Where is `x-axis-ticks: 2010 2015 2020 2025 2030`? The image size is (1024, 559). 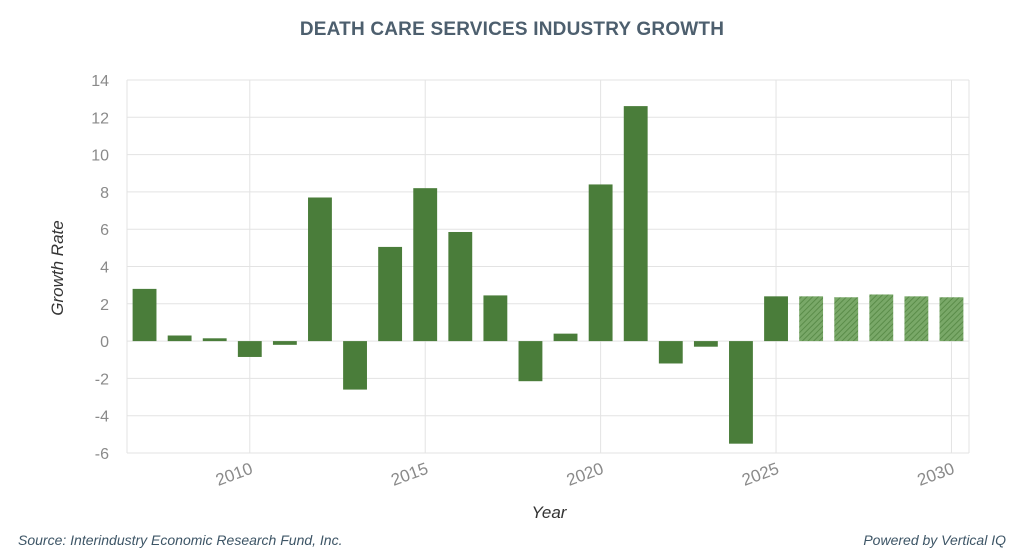 x-axis-ticks: 2010 2015 2020 2025 2030 is located at coordinates (585, 474).